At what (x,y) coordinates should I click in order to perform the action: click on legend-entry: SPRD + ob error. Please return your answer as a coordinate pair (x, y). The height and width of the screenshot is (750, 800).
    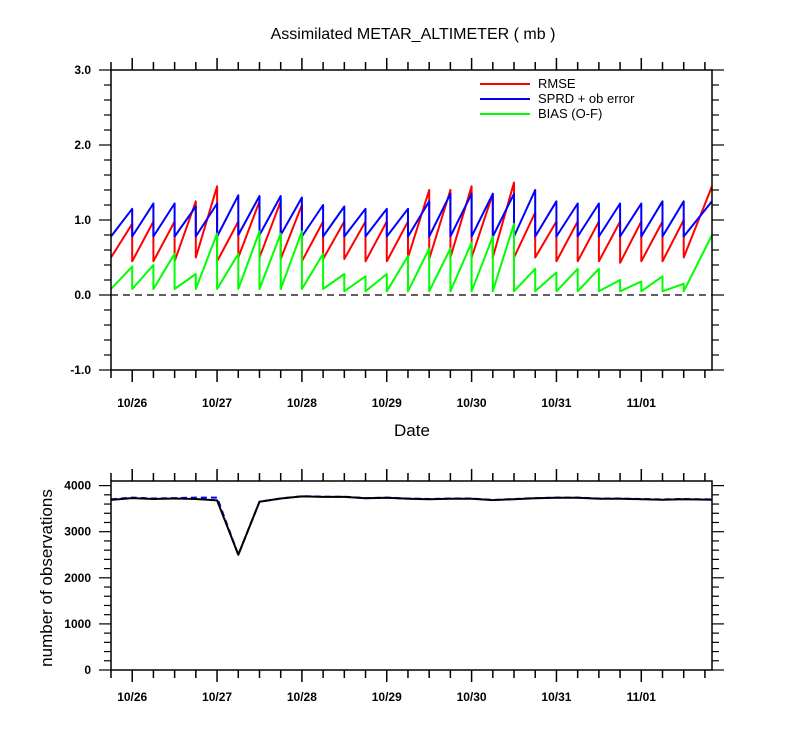
    Looking at the image, I should click on (586, 98).